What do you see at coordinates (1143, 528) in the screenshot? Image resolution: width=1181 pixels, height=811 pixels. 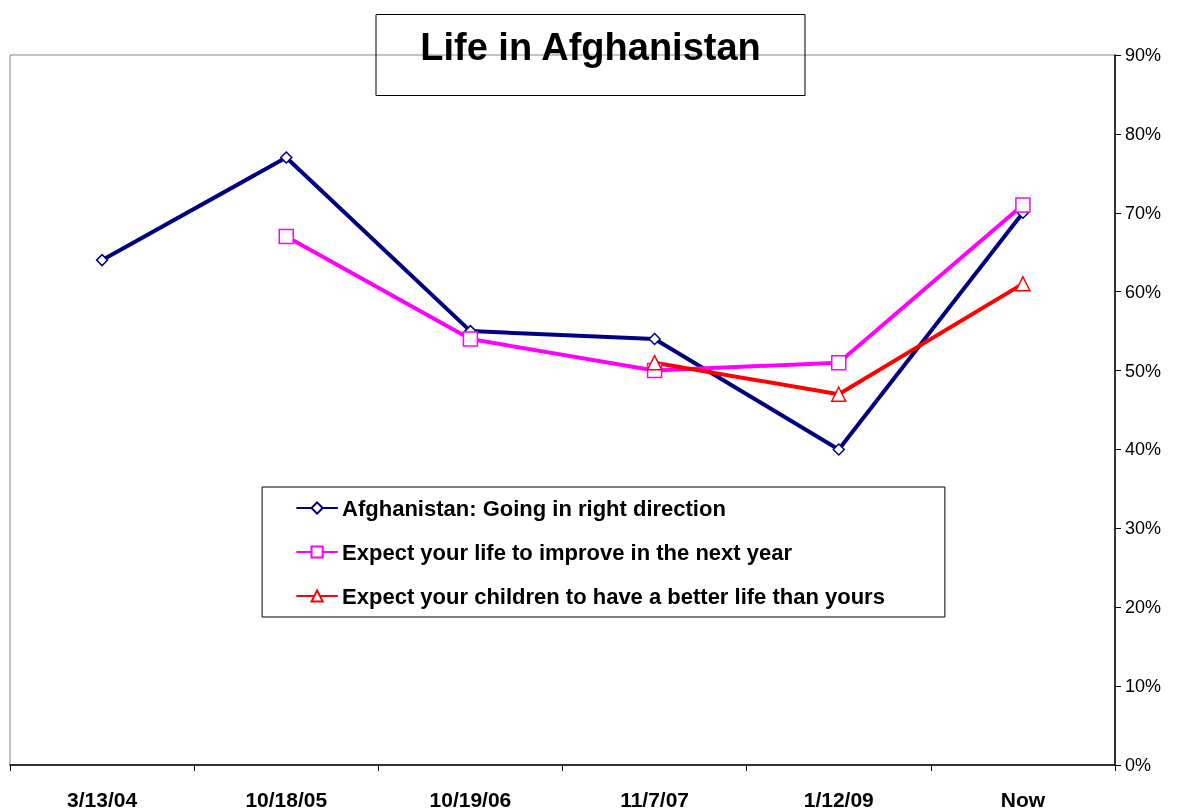 I see `y-tick-label: 30%` at bounding box center [1143, 528].